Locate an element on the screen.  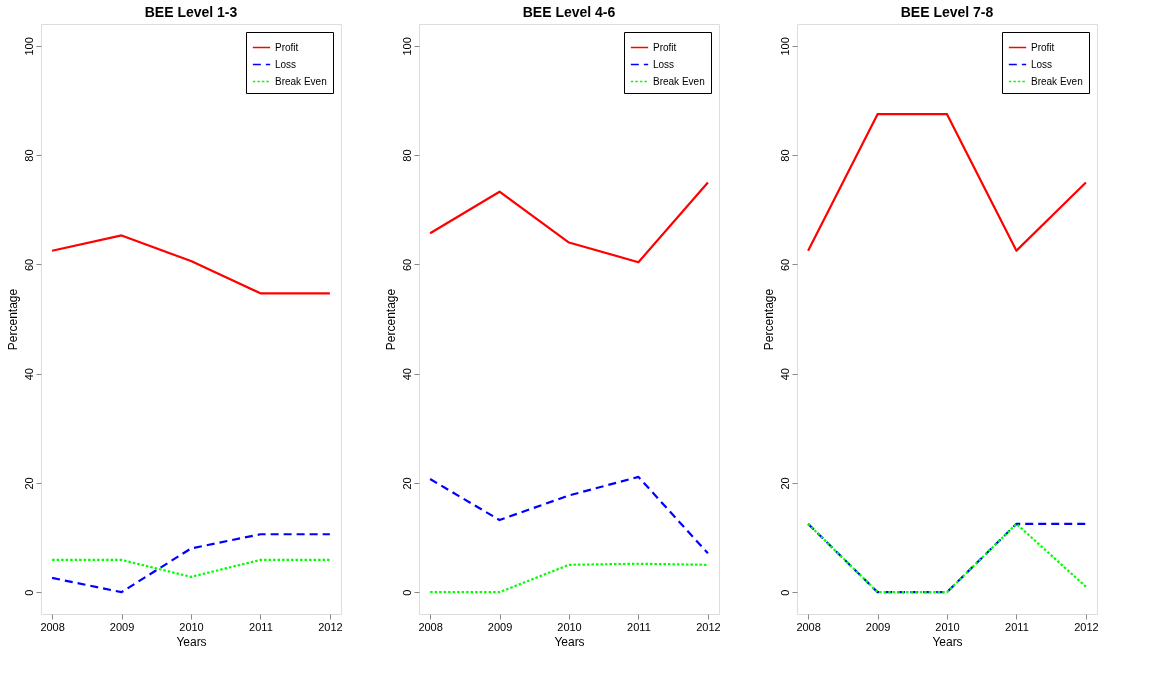
chart-title: BEE Level 7-8 is located at coordinates (947, 12).